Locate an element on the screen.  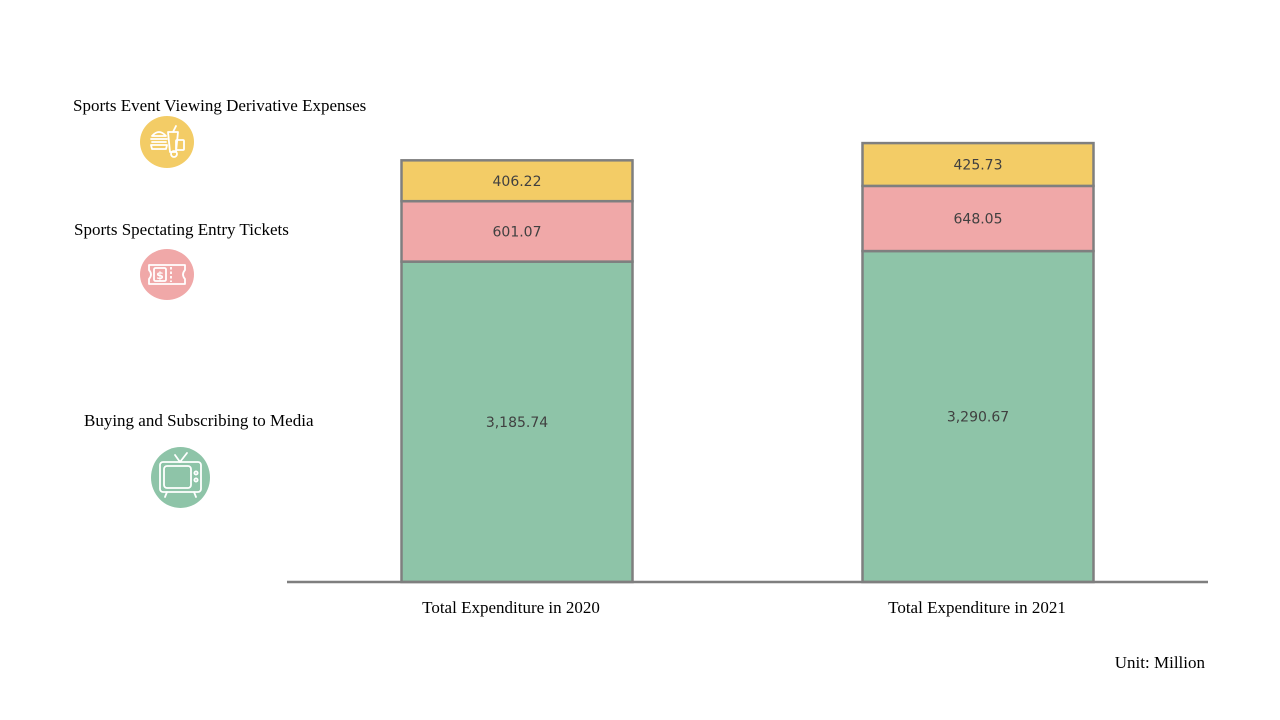
bar-derivative-2021 is located at coordinates (978, 164).